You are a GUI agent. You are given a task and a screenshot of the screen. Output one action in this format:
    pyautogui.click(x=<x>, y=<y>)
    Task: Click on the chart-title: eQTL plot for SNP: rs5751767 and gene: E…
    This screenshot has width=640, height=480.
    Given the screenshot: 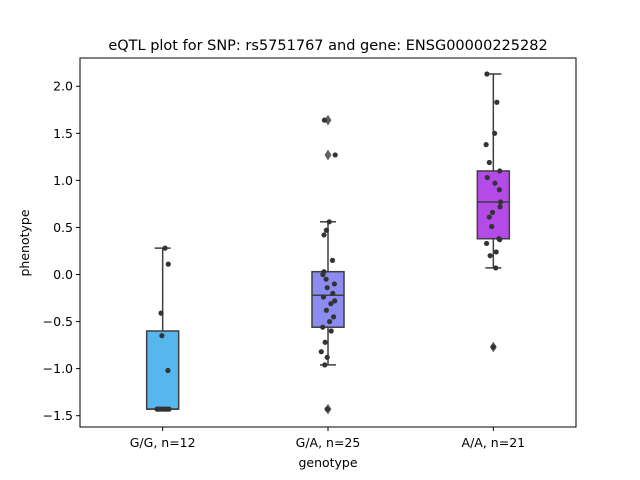 What is the action you would take?
    pyautogui.click(x=327, y=46)
    